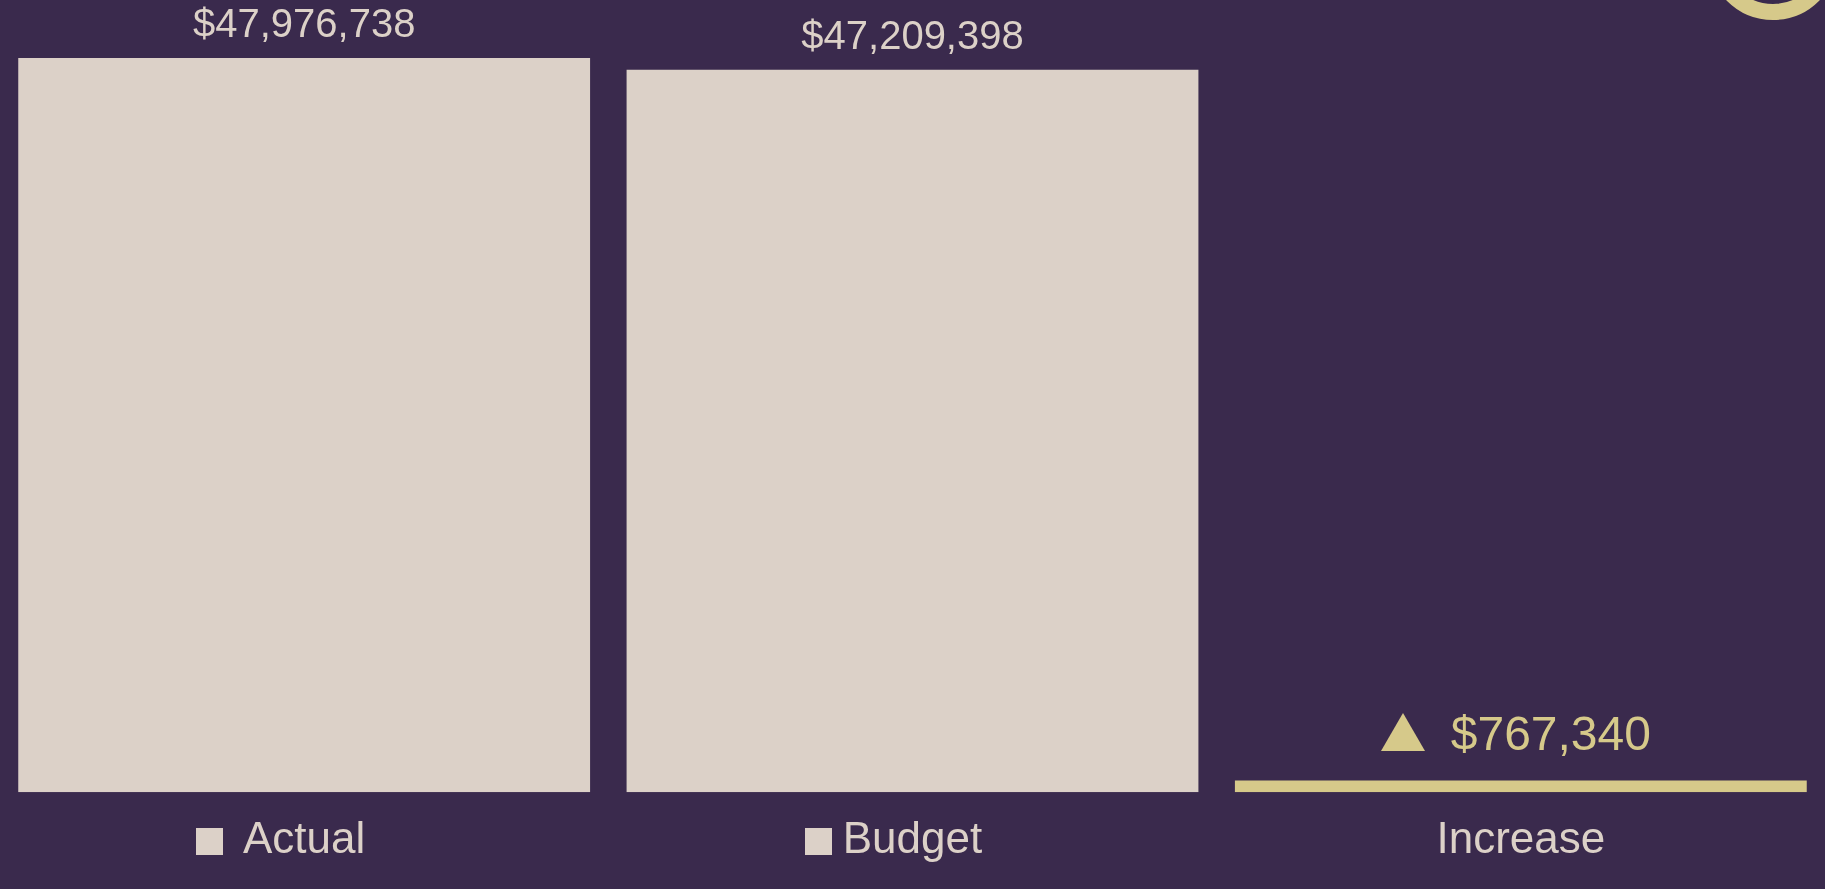 The width and height of the screenshot is (1825, 889). What do you see at coordinates (912, 837) in the screenshot?
I see `x-tick-label: Budget` at bounding box center [912, 837].